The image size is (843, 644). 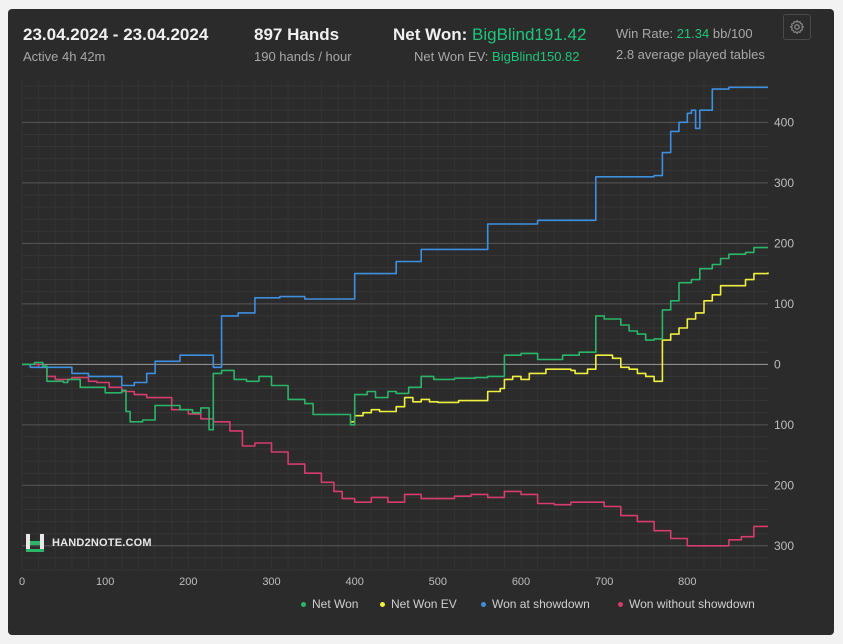 I want to click on gear-icon, so click(x=797, y=27).